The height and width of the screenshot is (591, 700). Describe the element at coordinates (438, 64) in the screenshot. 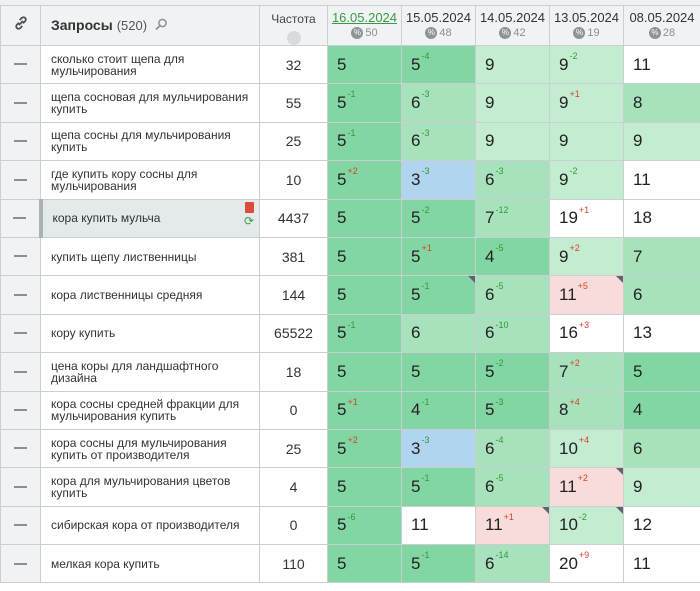

I see `position-cell: 5-4` at that location.